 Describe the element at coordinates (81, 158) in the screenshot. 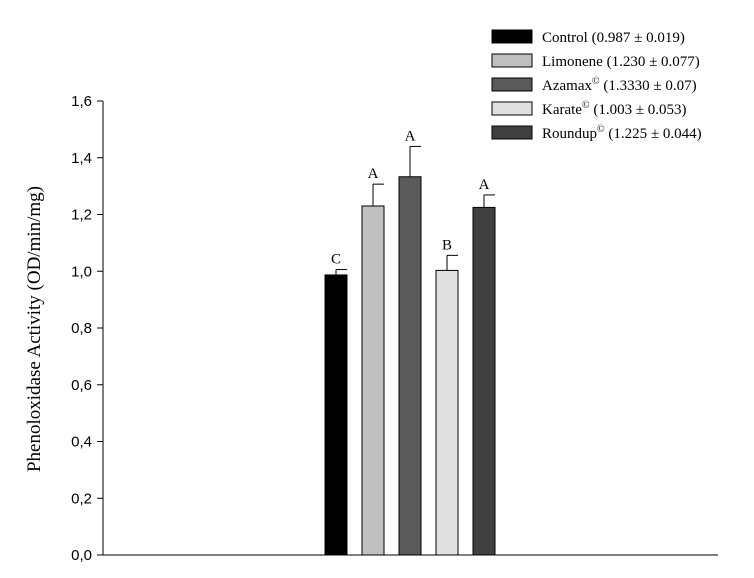

I see `y-tick-label: 1,4` at that location.